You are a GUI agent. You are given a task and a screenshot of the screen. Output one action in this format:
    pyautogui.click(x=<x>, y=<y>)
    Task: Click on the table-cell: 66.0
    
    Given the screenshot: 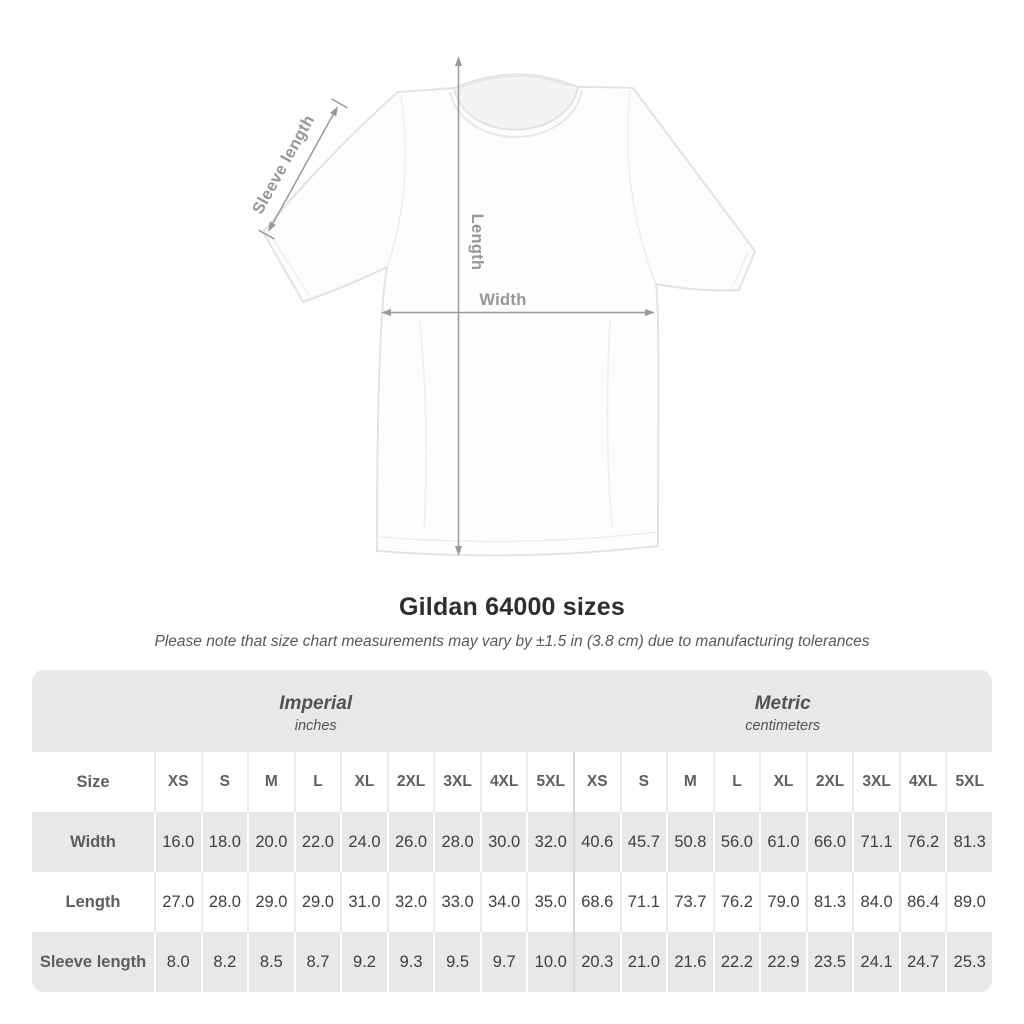 What is the action you would take?
    pyautogui.click(x=829, y=842)
    